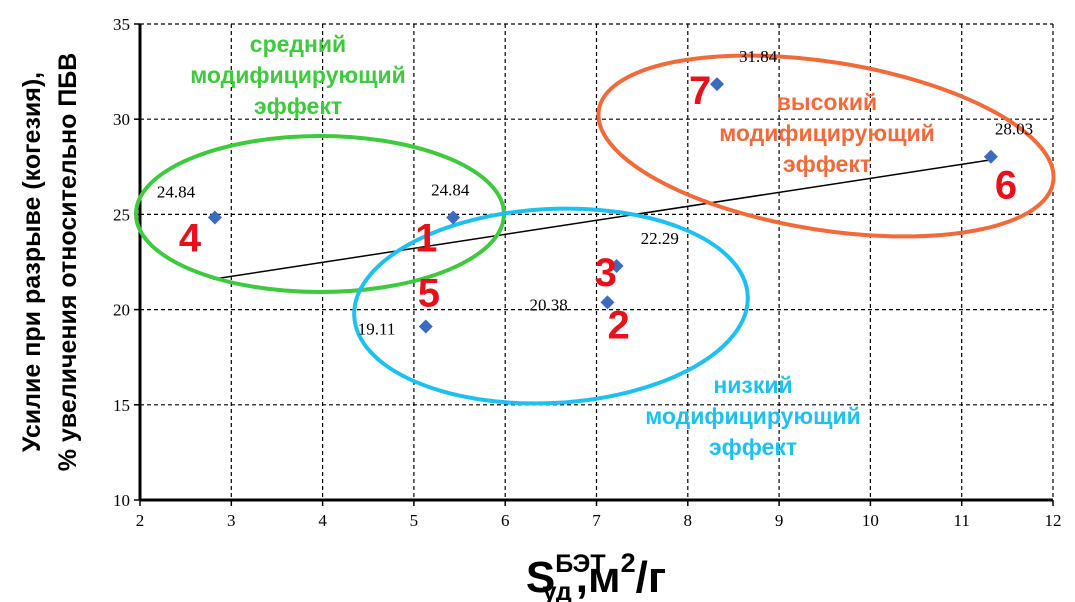  What do you see at coordinates (540, 577) in the screenshot?
I see `x-axis-label-base: S` at bounding box center [540, 577].